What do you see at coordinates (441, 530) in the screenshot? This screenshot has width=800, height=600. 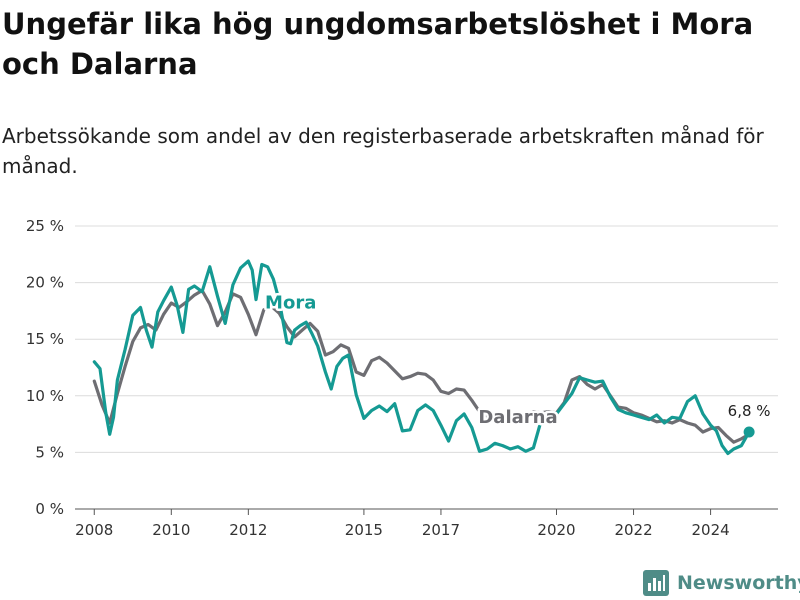 I see `x-tick-label: 2017` at bounding box center [441, 530].